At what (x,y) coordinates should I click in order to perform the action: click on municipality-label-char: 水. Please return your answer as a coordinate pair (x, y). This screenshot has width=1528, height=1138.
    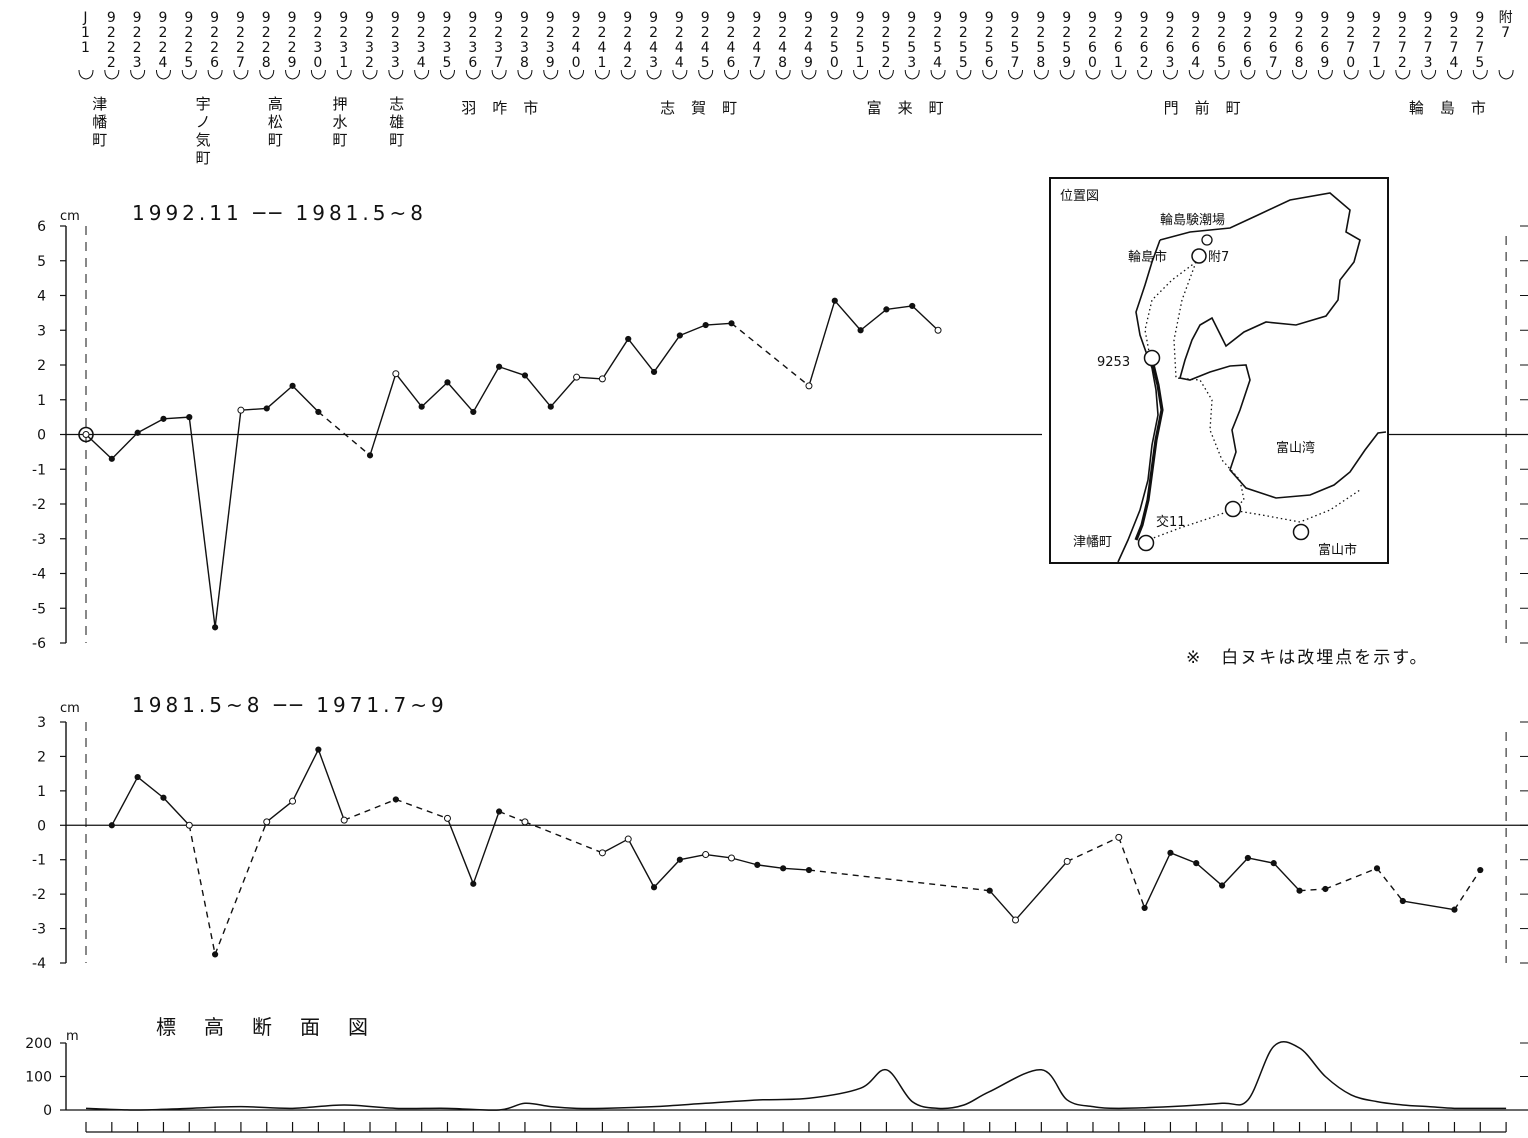
    Looking at the image, I should click on (339, 122).